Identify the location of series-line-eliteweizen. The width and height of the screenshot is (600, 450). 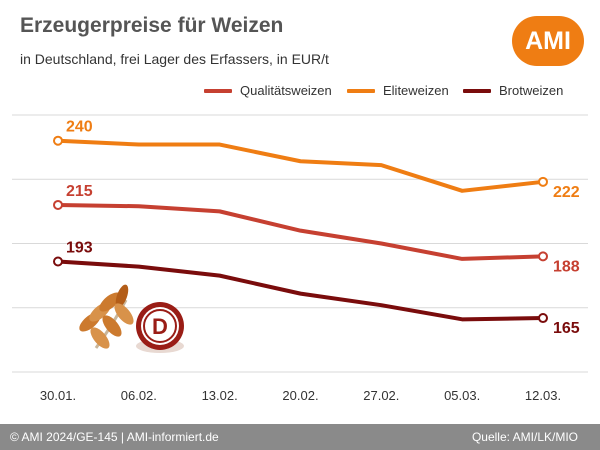
(300, 165).